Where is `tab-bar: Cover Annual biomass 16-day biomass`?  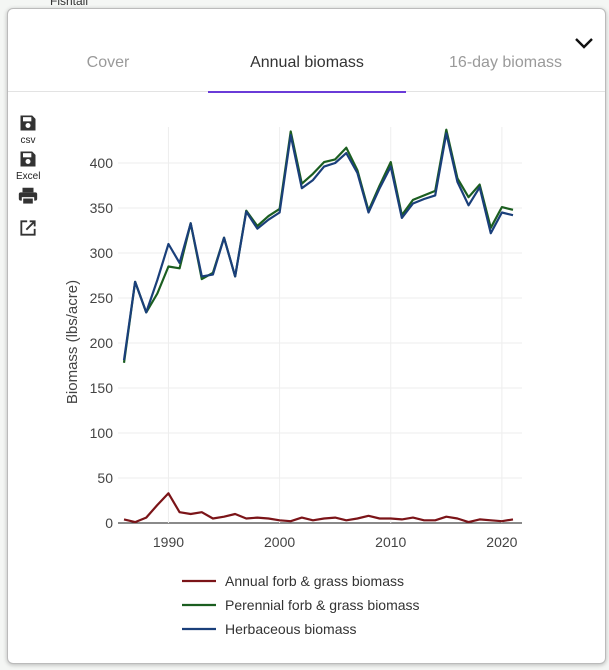 tab-bar: Cover Annual biomass 16-day biomass is located at coordinates (306, 72).